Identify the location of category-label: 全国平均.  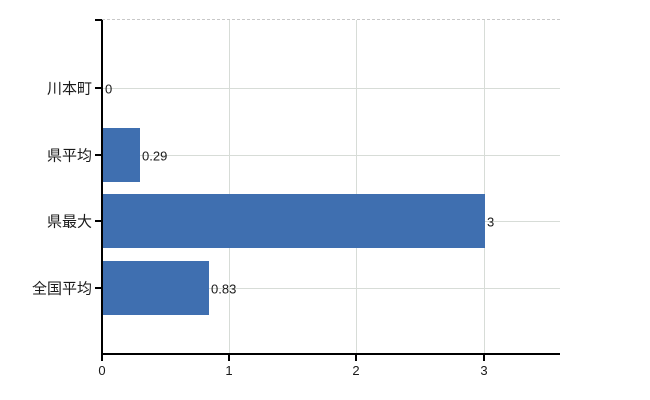
(61, 289).